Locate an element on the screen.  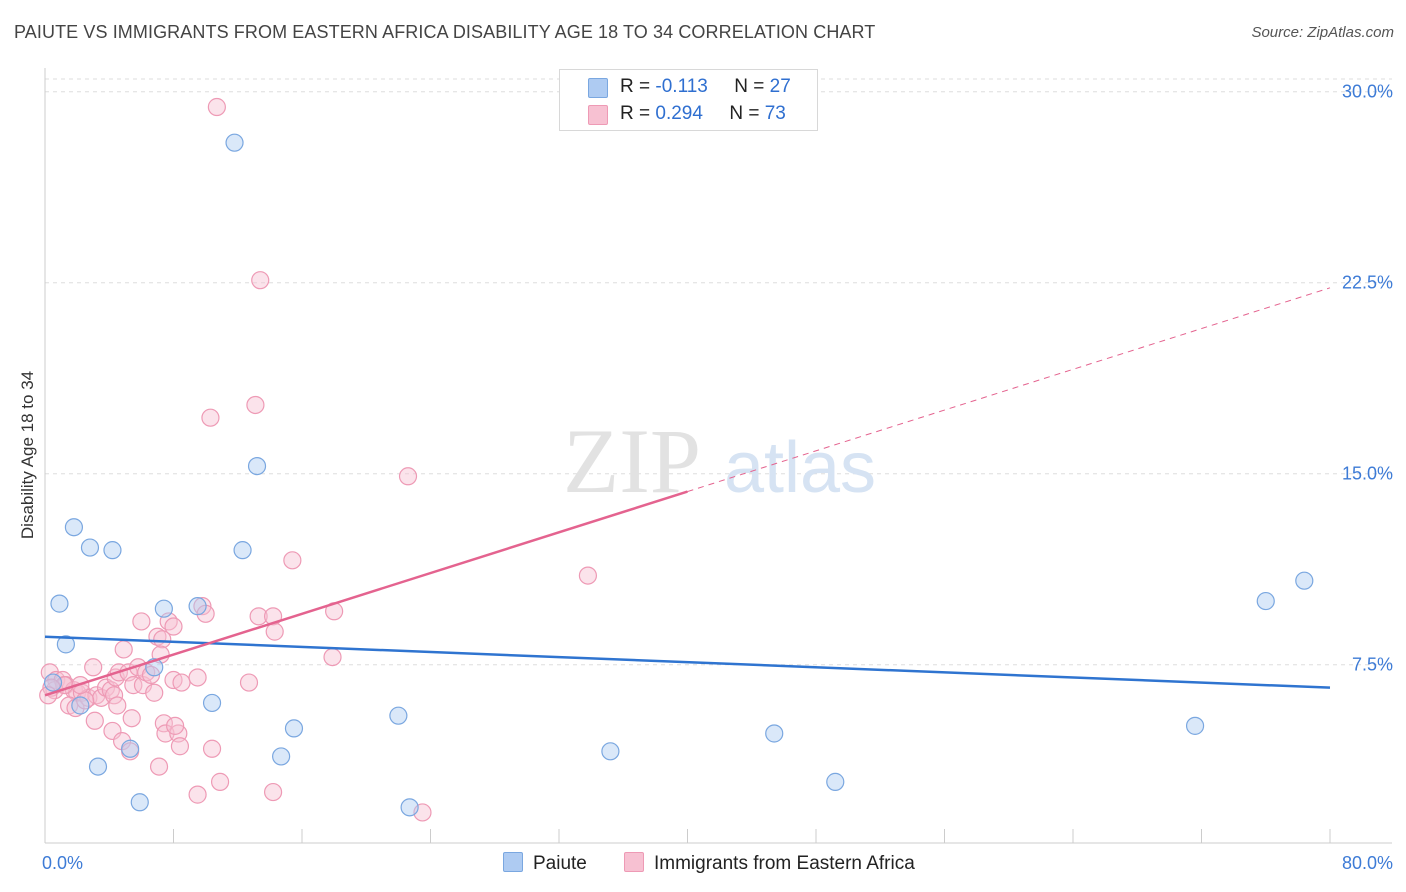
correlation-legend: R = -0.113 N = 27 R = 0.294 N = 73 is located at coordinates (688, 100).